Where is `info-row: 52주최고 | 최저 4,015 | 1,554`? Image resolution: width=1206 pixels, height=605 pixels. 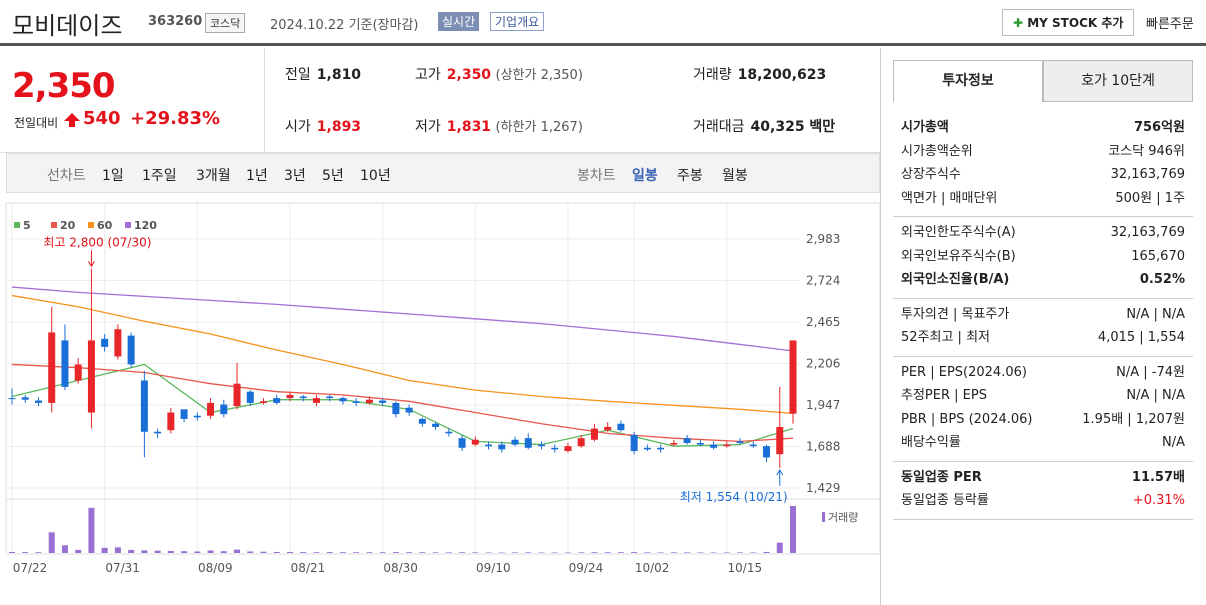
info-row: 52주최고 | 최저 4,015 | 1,554 is located at coordinates (1043, 338).